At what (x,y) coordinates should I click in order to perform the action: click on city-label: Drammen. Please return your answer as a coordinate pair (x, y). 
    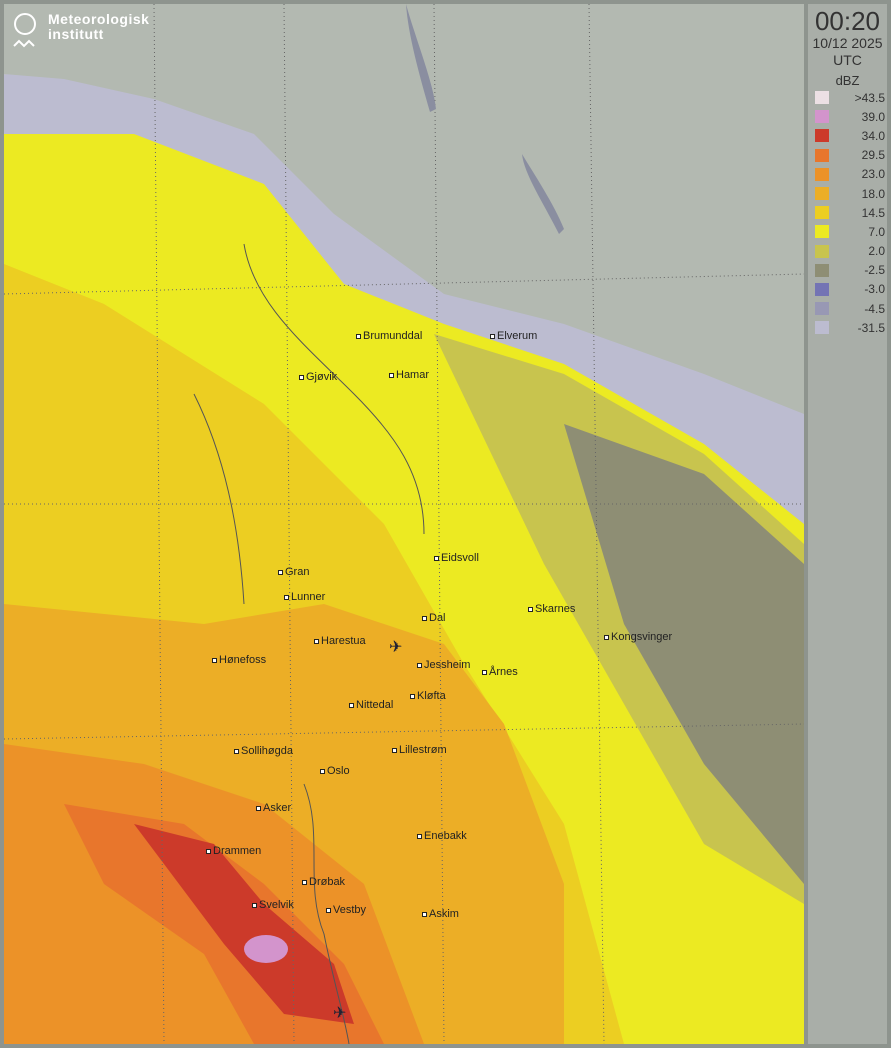
    Looking at the image, I should click on (233, 851).